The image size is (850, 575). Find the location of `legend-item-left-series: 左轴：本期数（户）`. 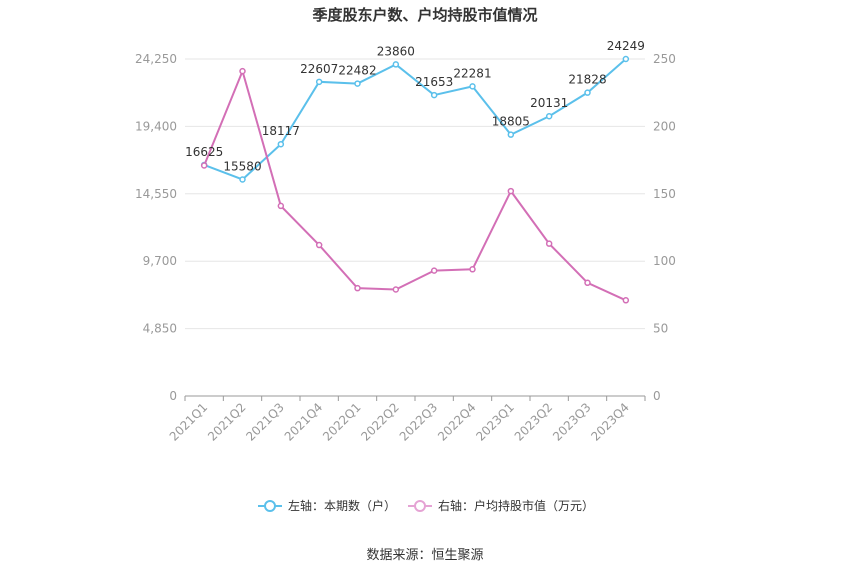

legend-item-left-series: 左轴：本期数（户） is located at coordinates (327, 505).